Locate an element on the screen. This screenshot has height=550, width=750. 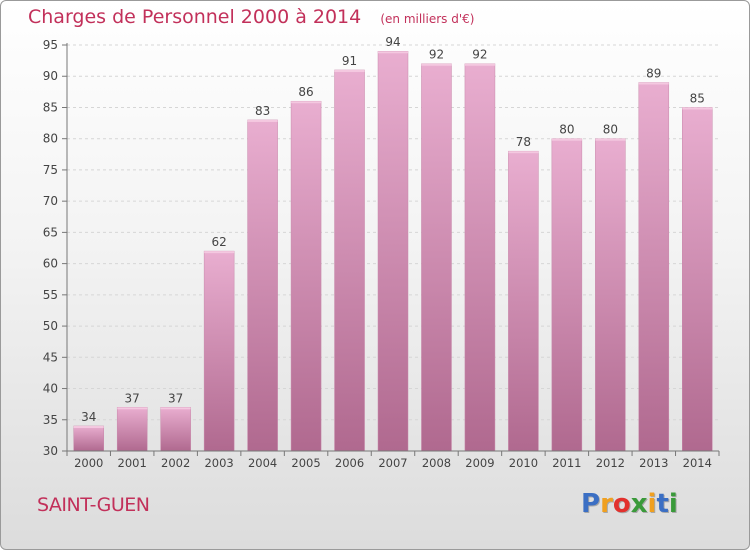
y-tick-label: 30 is located at coordinates (50, 451).